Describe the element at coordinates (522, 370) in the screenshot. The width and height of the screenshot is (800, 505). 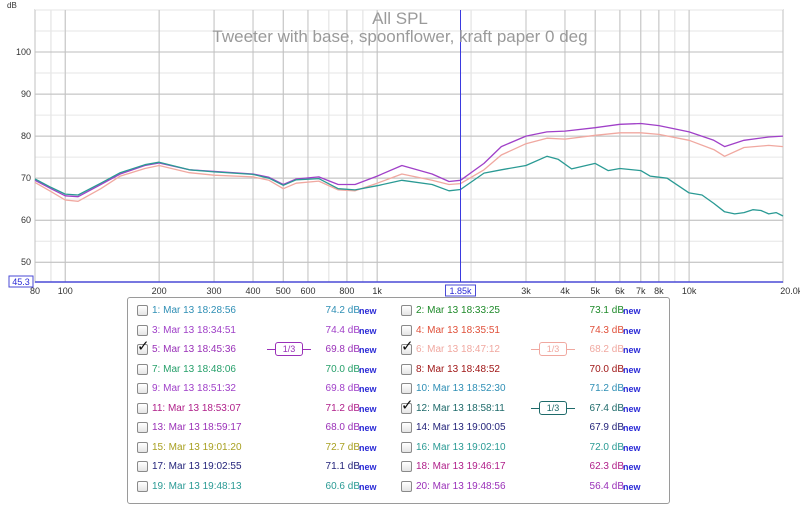
I see `legend-row: 8: Mar 13 18:48:52 70.0 dB new` at that location.